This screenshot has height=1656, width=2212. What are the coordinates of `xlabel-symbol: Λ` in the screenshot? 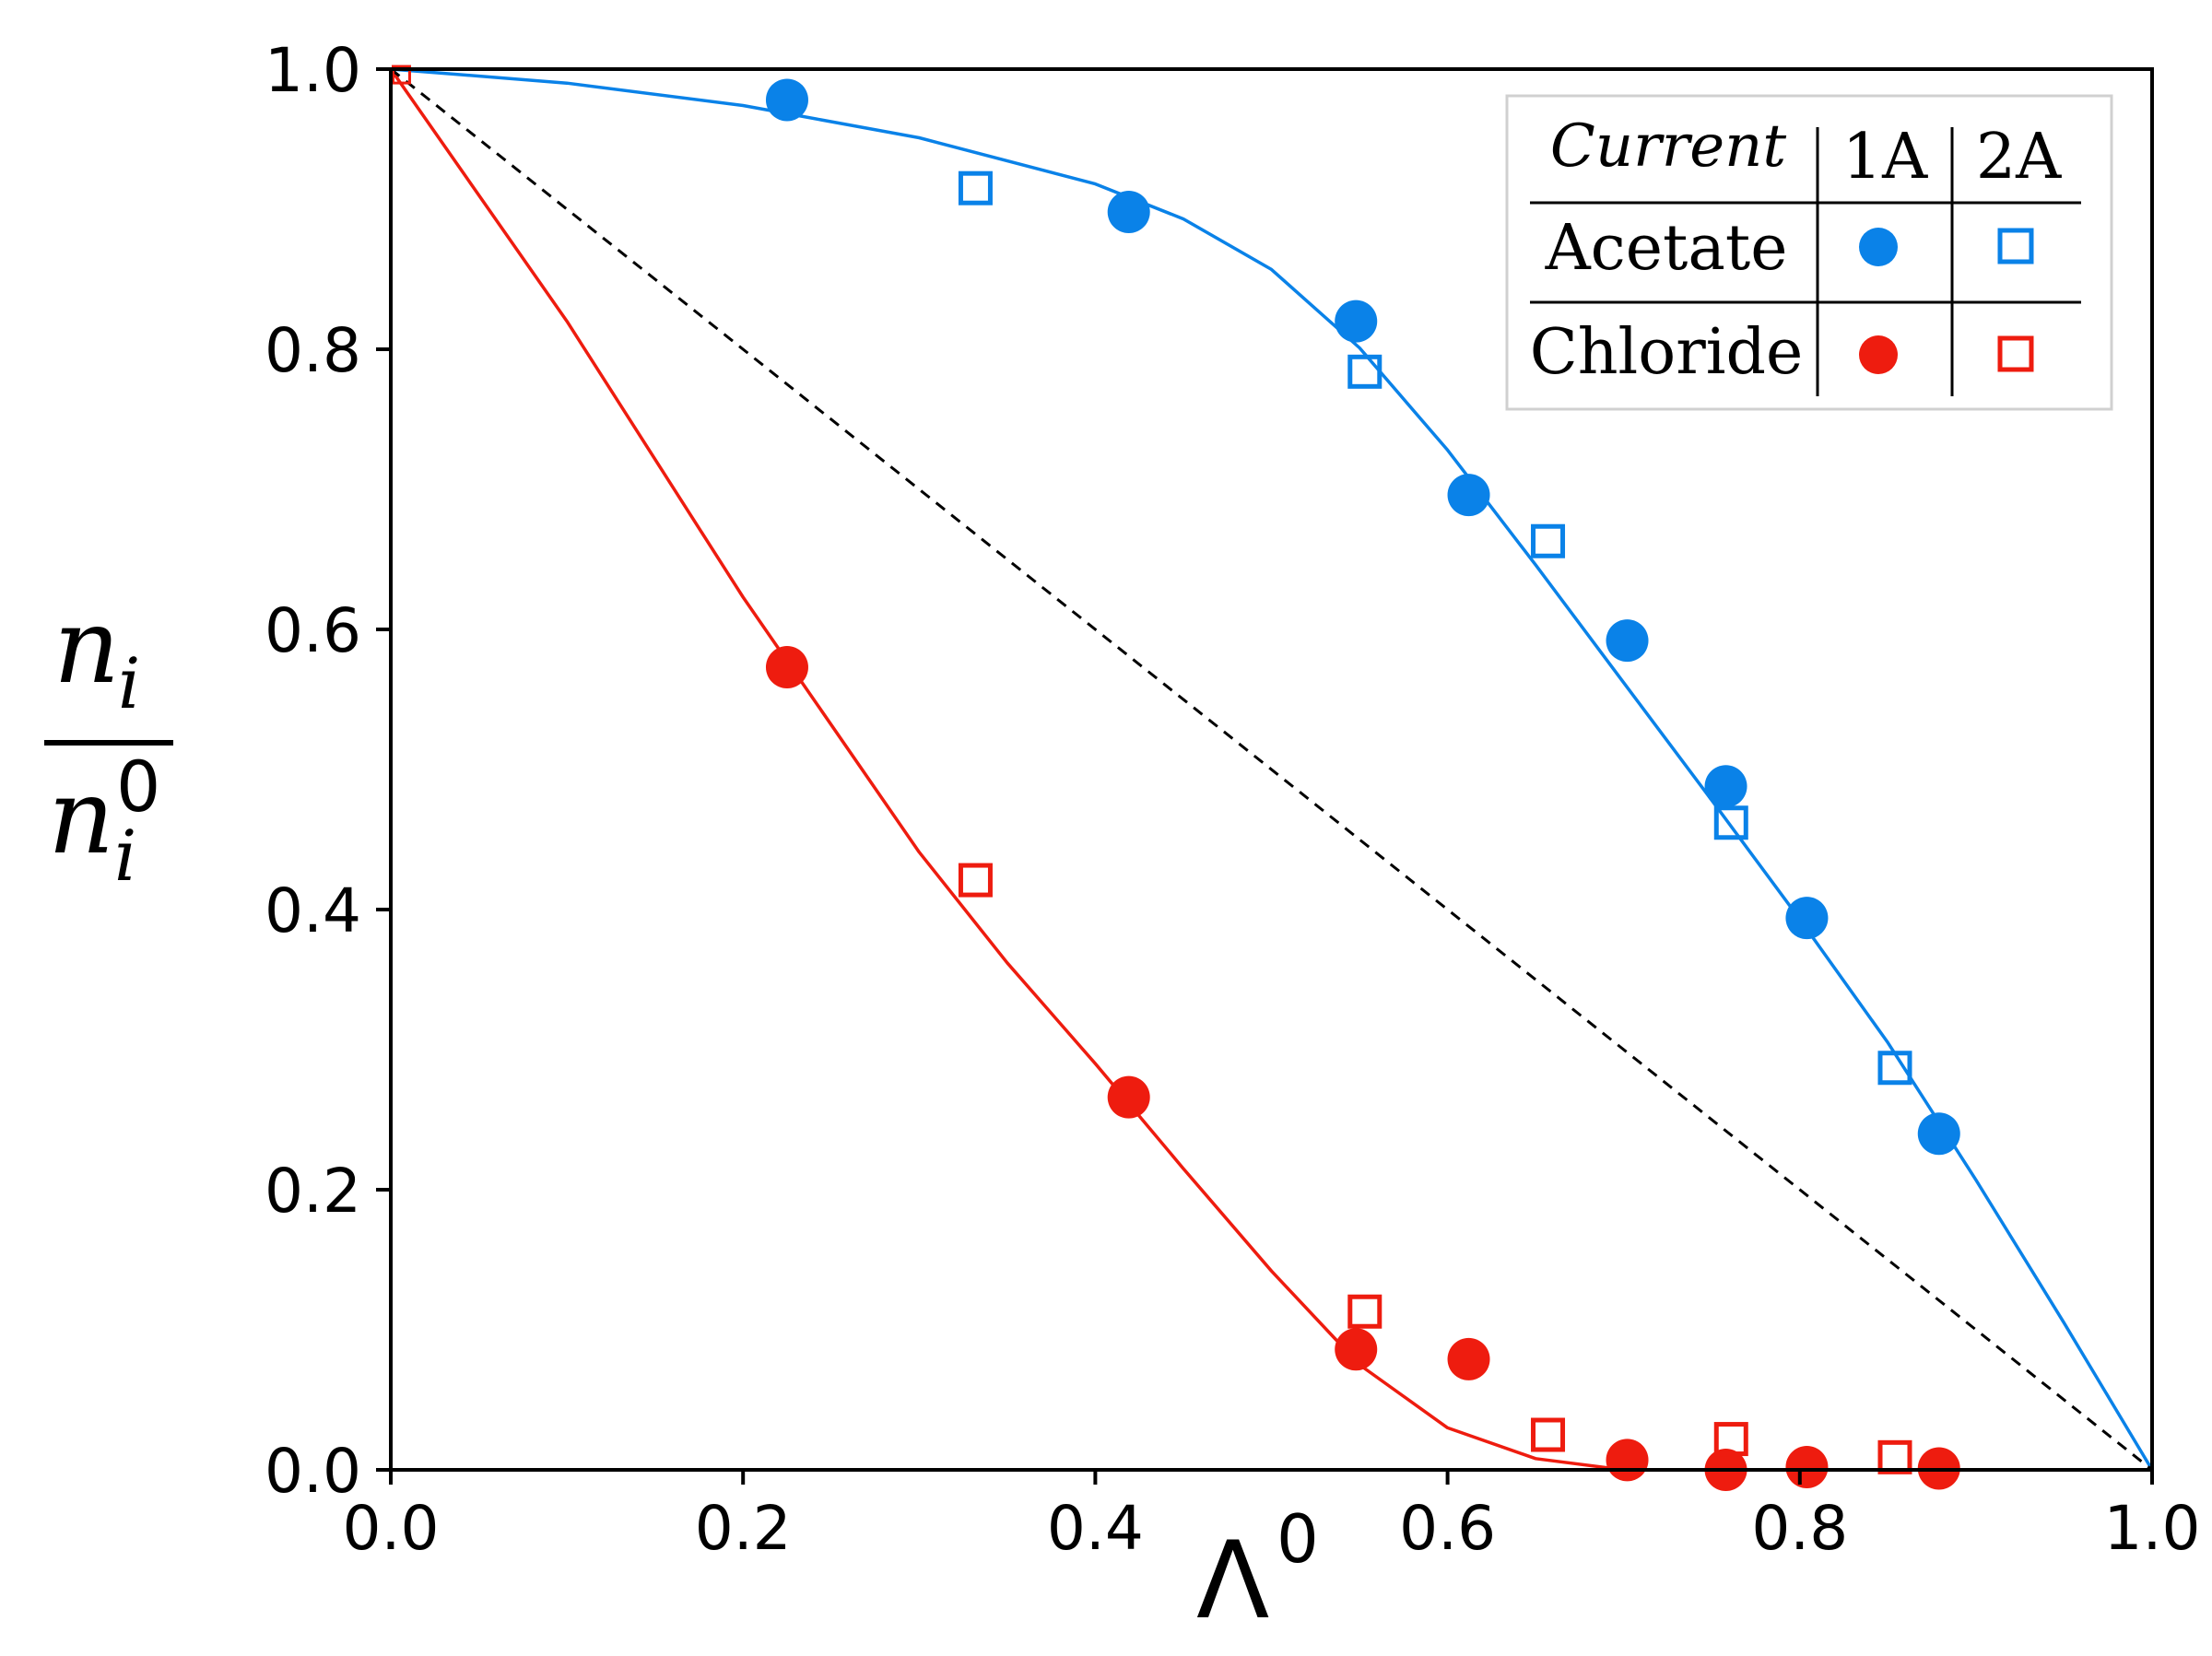 It's located at (1232, 1581).